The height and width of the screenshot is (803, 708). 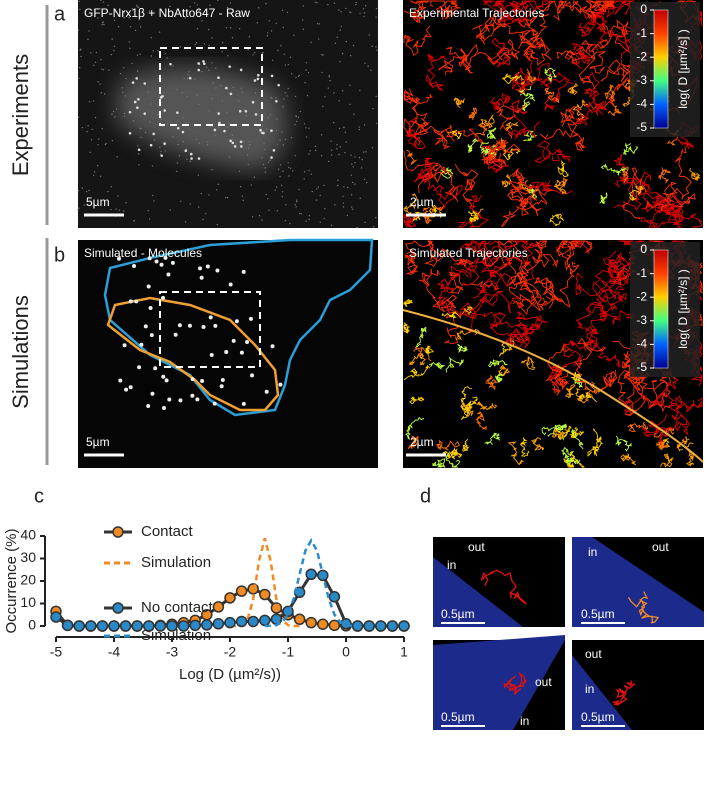 What do you see at coordinates (589, 689) in the screenshot?
I see `region-label: in` at bounding box center [589, 689].